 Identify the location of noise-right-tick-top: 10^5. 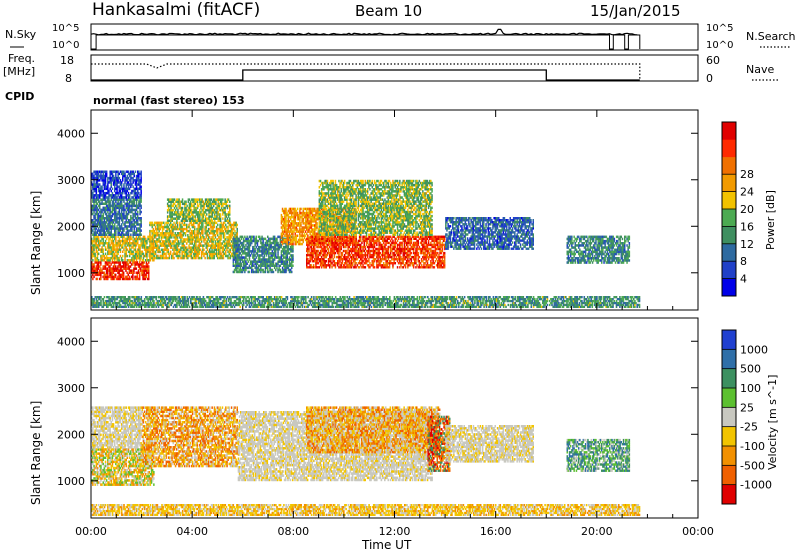
(719, 28).